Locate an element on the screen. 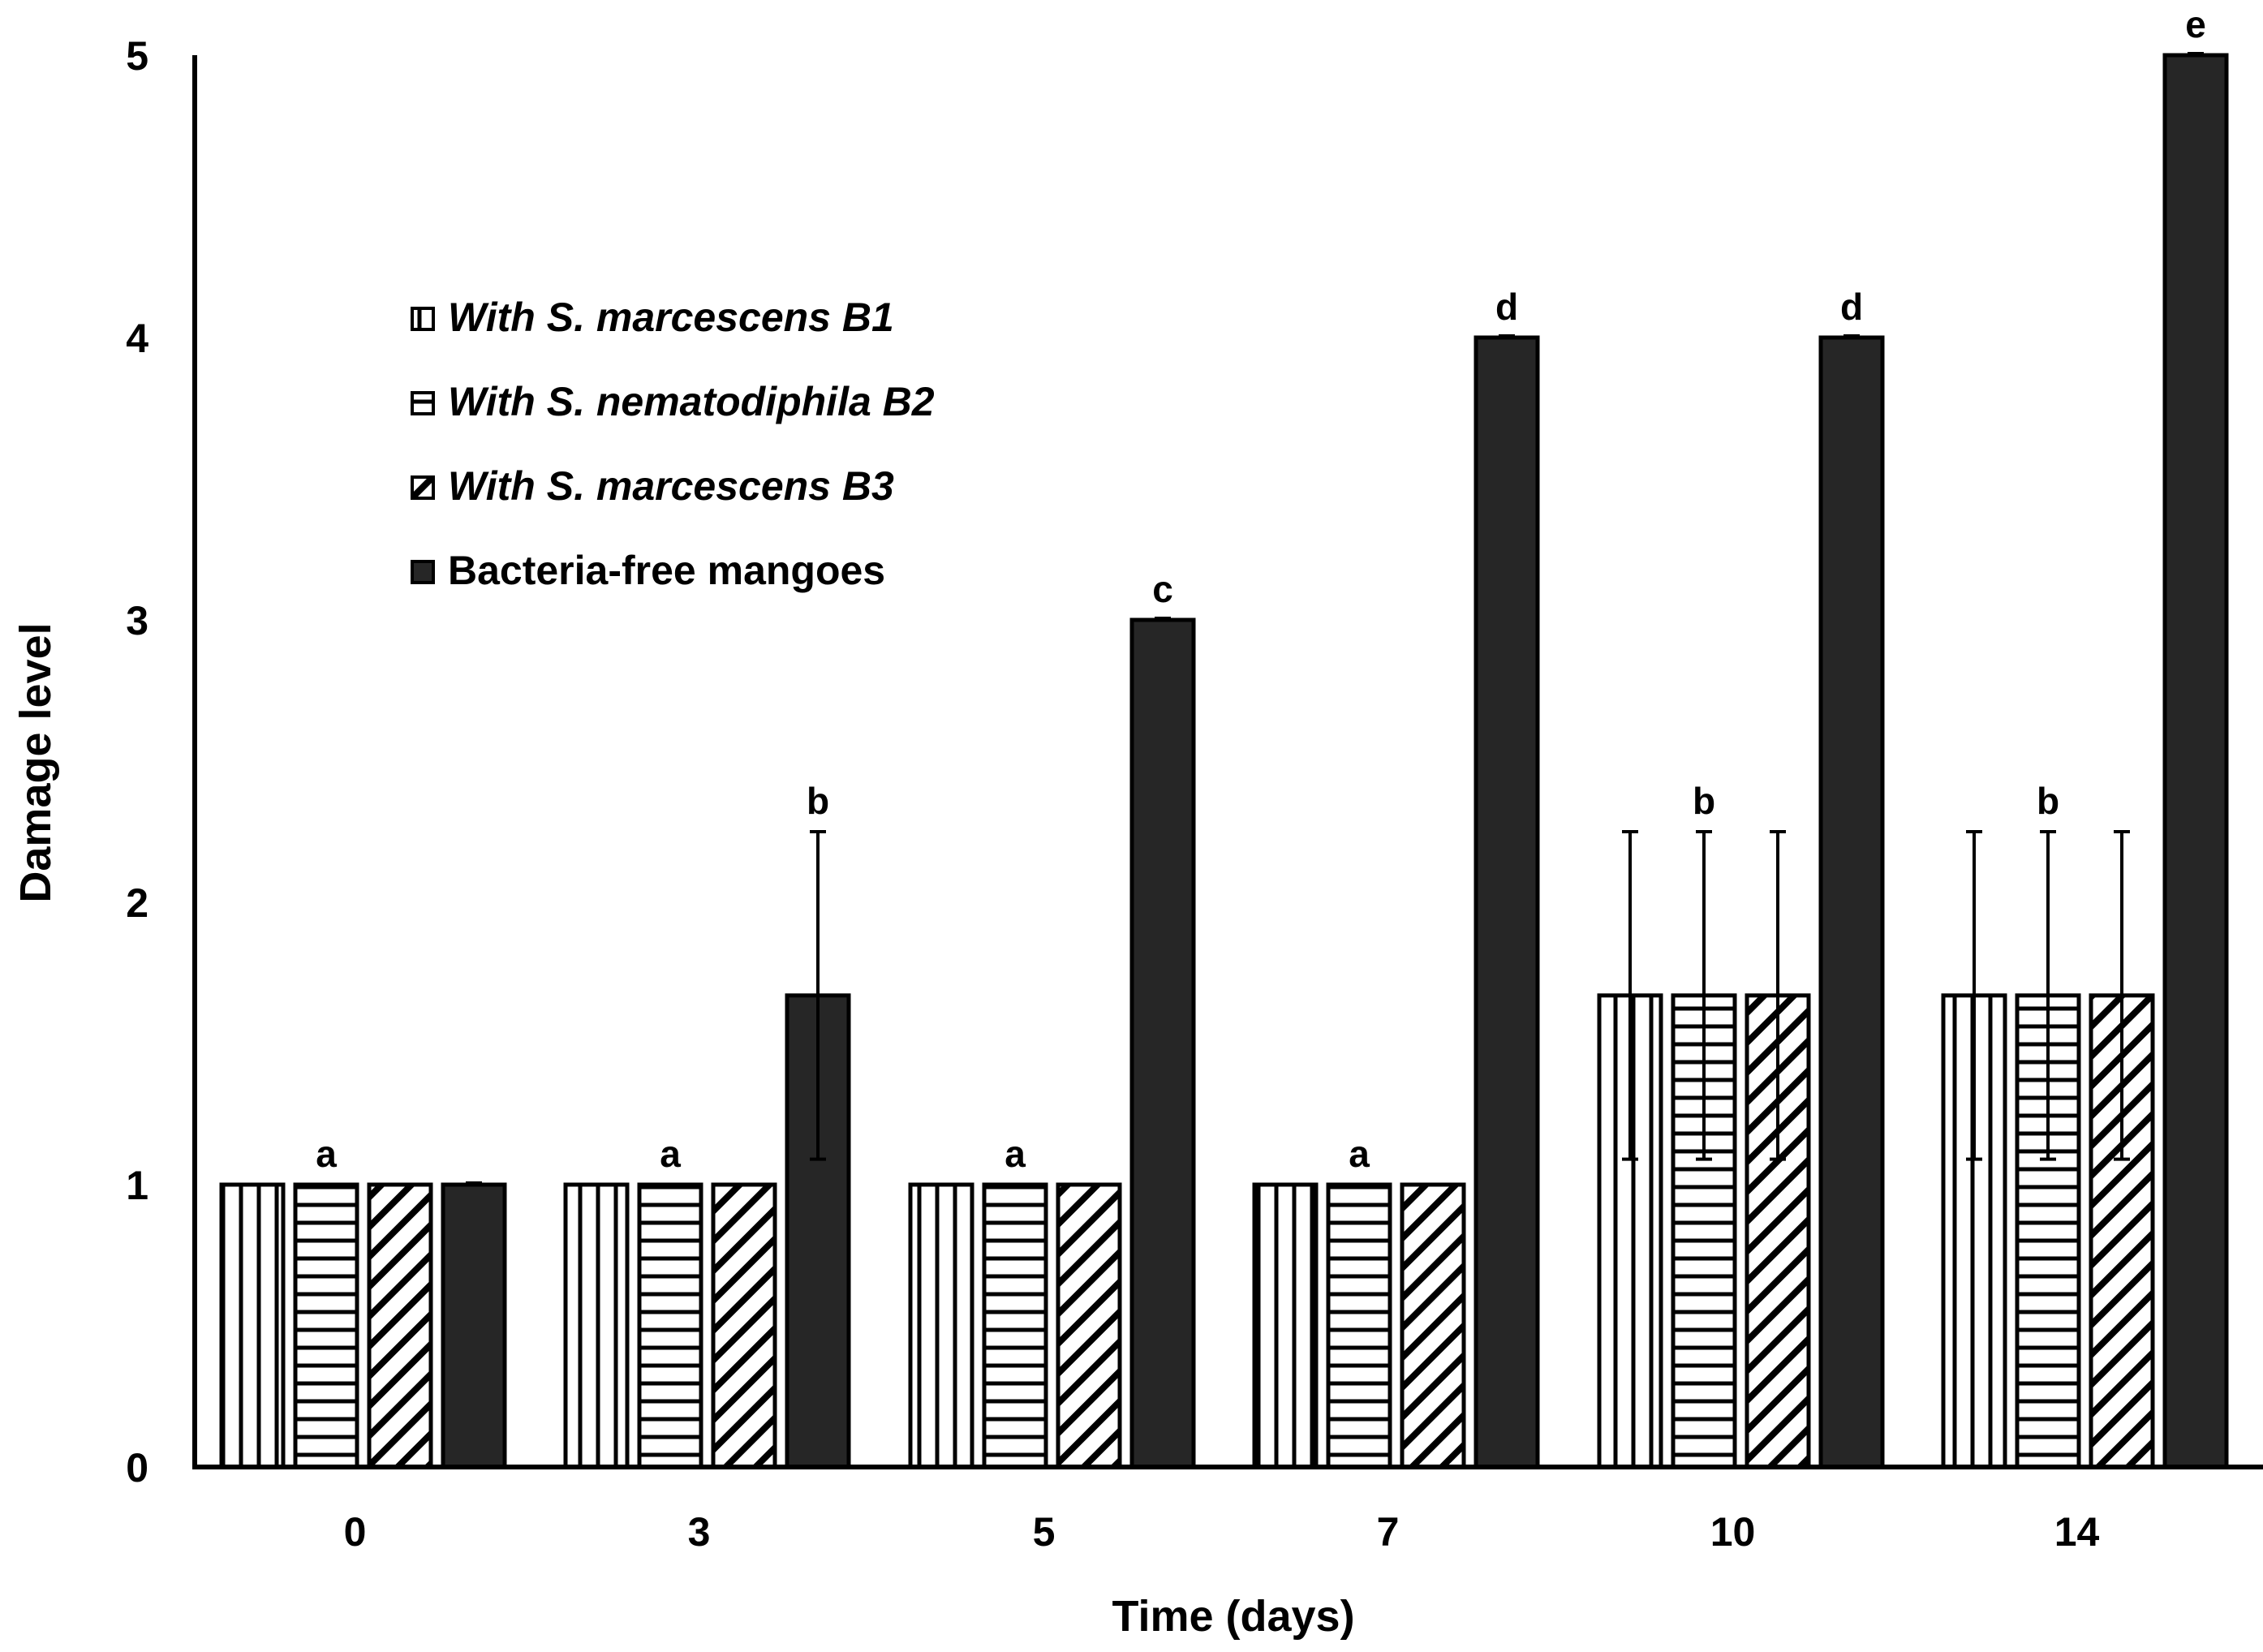 The image size is (2263, 1652). y-axis-ticks: 0 1 2 3 4 5 is located at coordinates (137, 762).